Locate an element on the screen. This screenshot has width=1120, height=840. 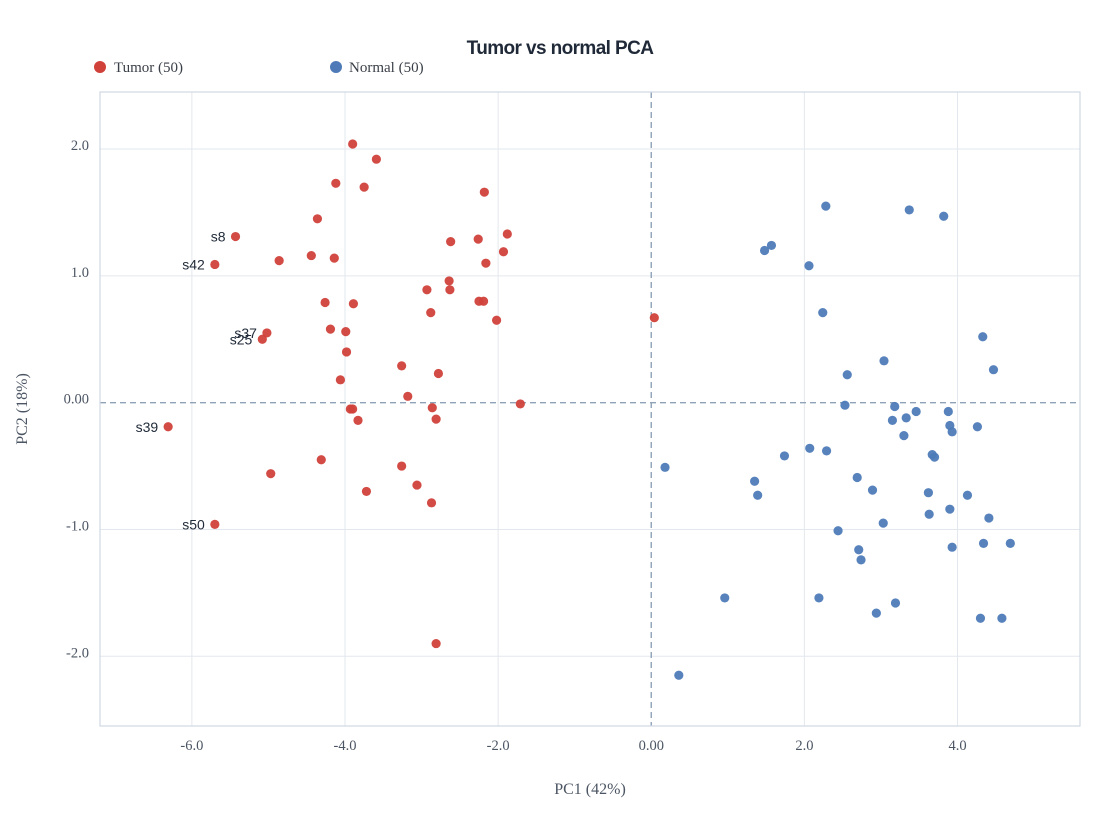
legend-item-tumor: Tumor (50) is located at coordinates (138, 68).